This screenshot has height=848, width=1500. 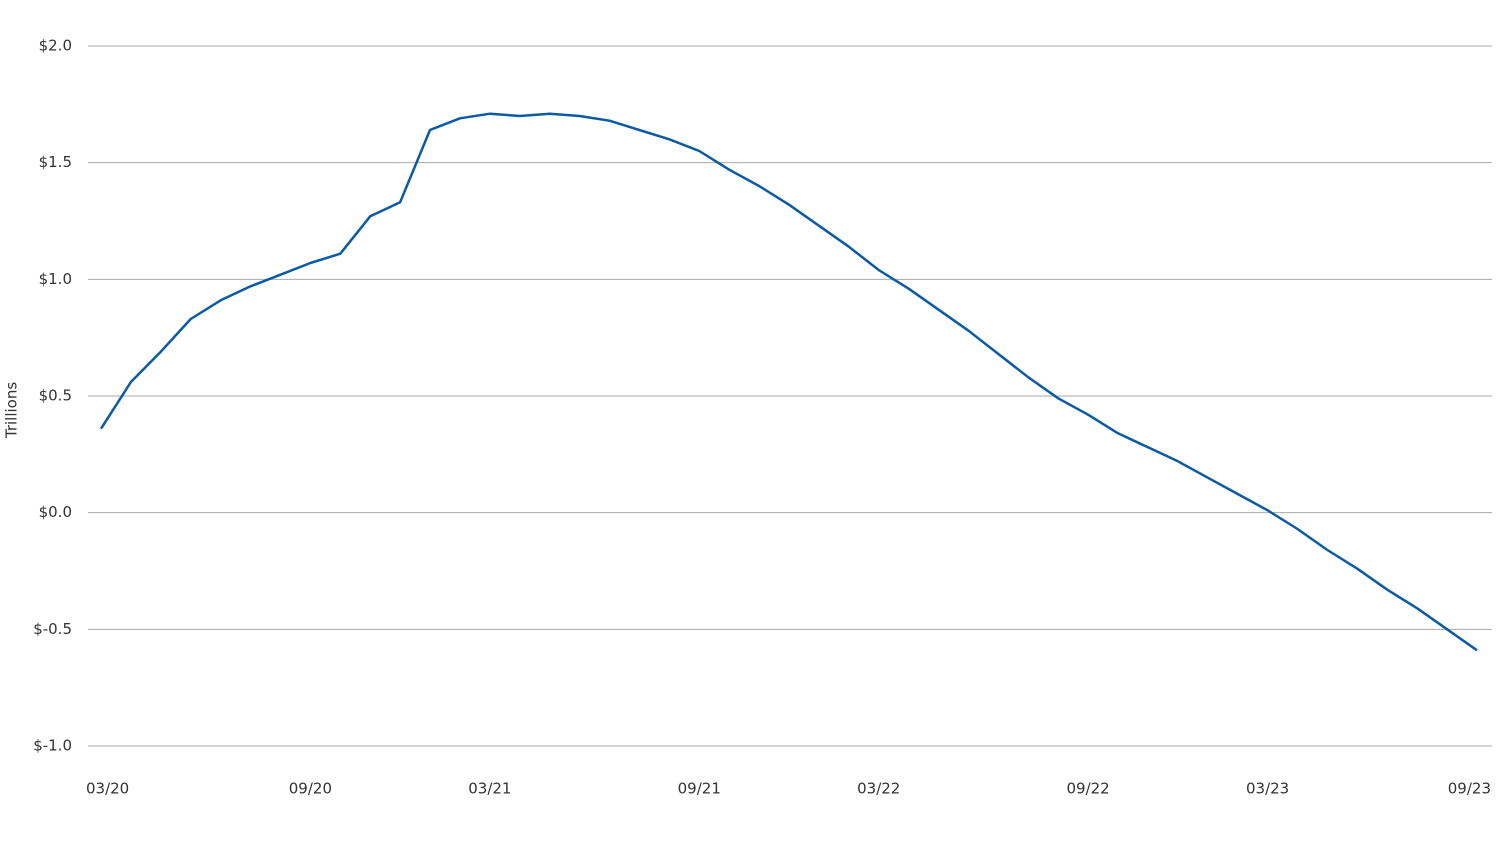 What do you see at coordinates (55, 46) in the screenshot?
I see `y-tick-label: $2.0` at bounding box center [55, 46].